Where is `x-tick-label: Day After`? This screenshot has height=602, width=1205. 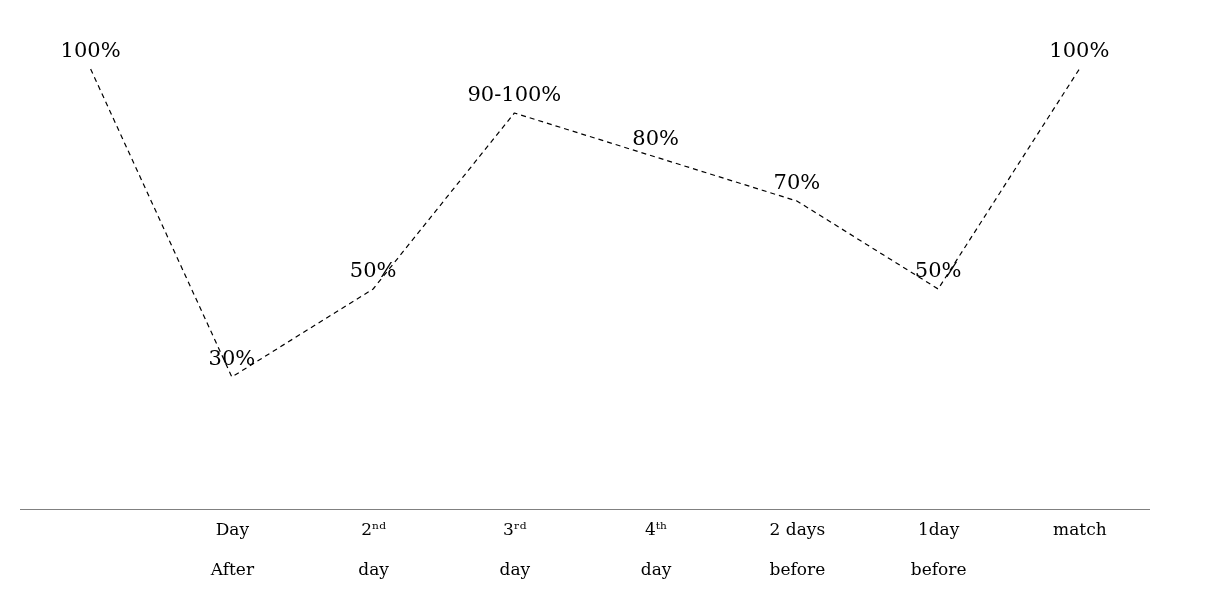 x-tick-label: Day After is located at coordinates (232, 548).